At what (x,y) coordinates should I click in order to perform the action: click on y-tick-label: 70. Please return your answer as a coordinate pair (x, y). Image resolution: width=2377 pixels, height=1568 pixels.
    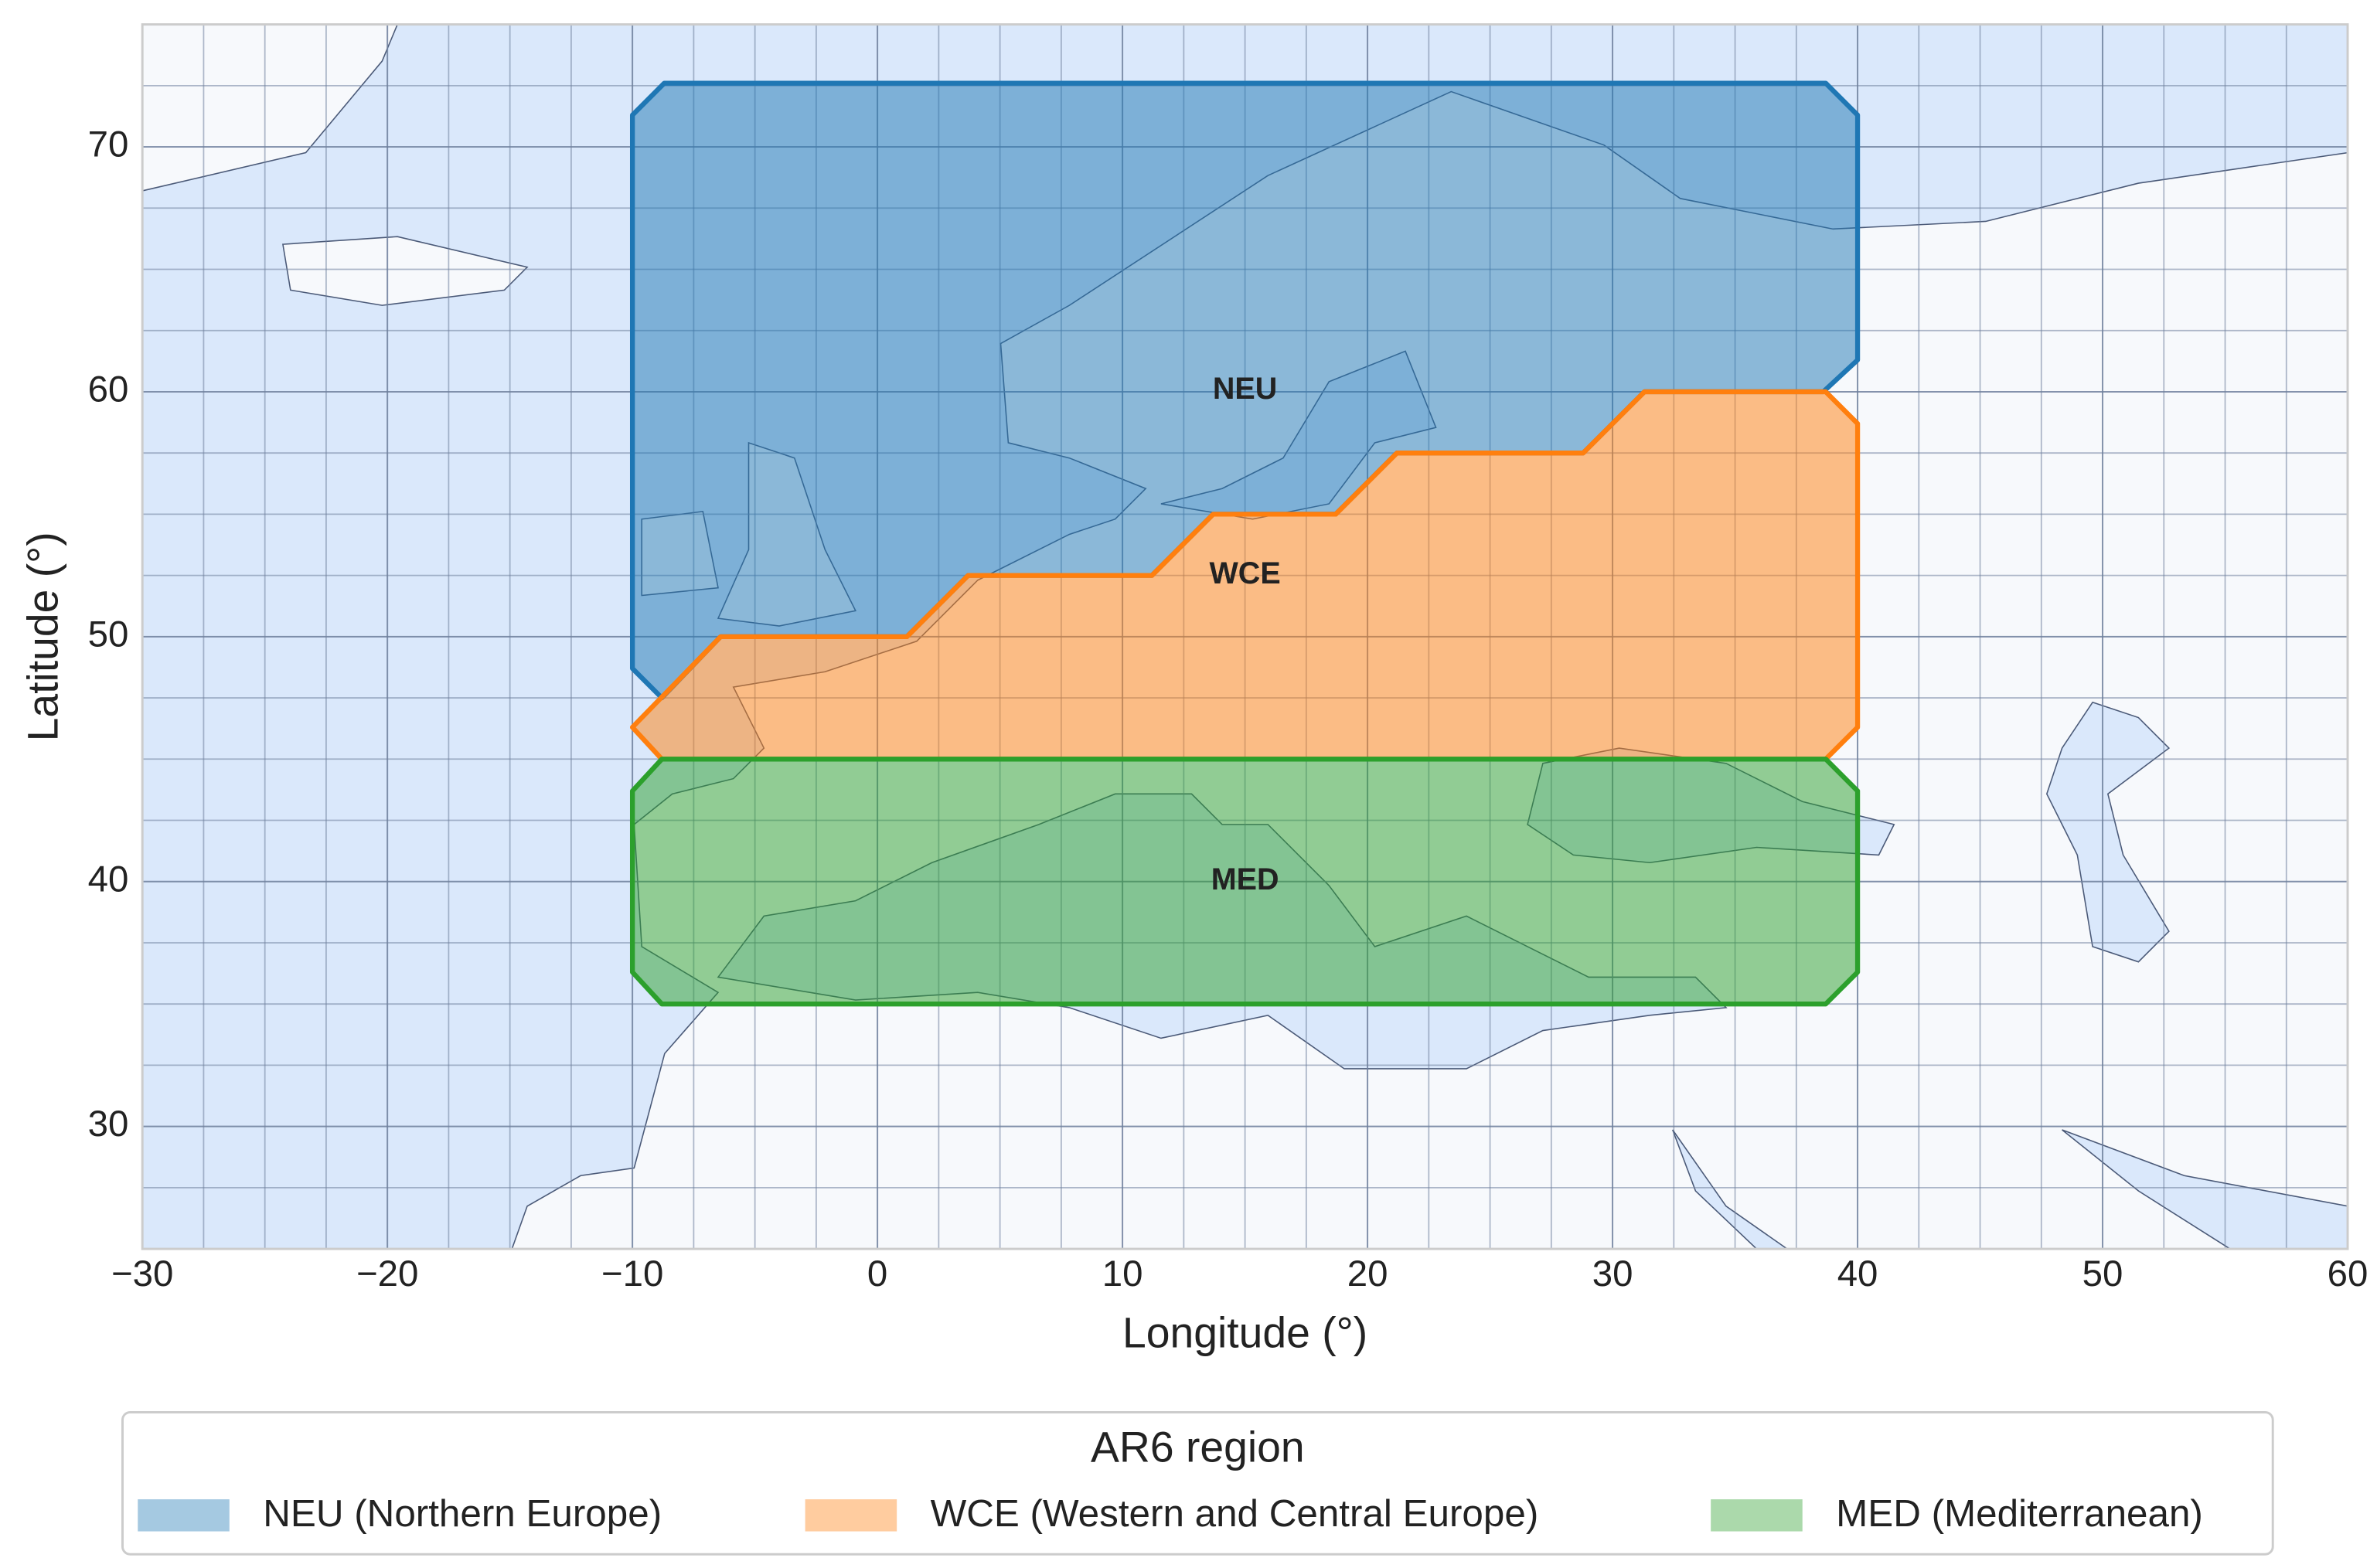
    Looking at the image, I should click on (108, 144).